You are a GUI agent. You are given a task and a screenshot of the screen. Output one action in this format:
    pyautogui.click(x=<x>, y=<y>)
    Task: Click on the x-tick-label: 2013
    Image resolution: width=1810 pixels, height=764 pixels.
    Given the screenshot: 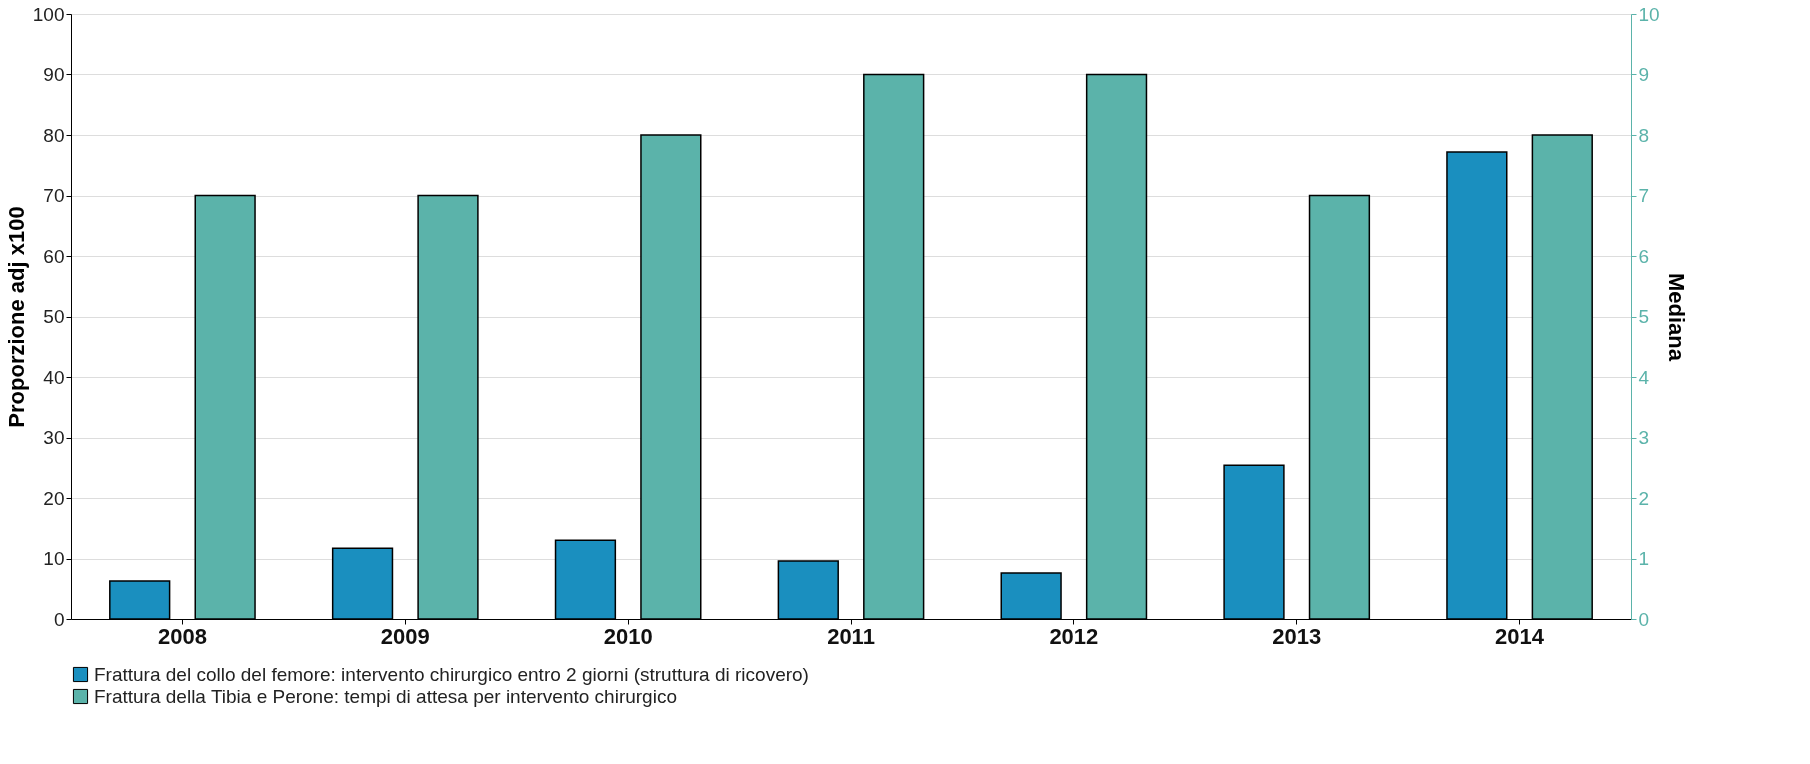 What is the action you would take?
    pyautogui.click(x=1297, y=636)
    